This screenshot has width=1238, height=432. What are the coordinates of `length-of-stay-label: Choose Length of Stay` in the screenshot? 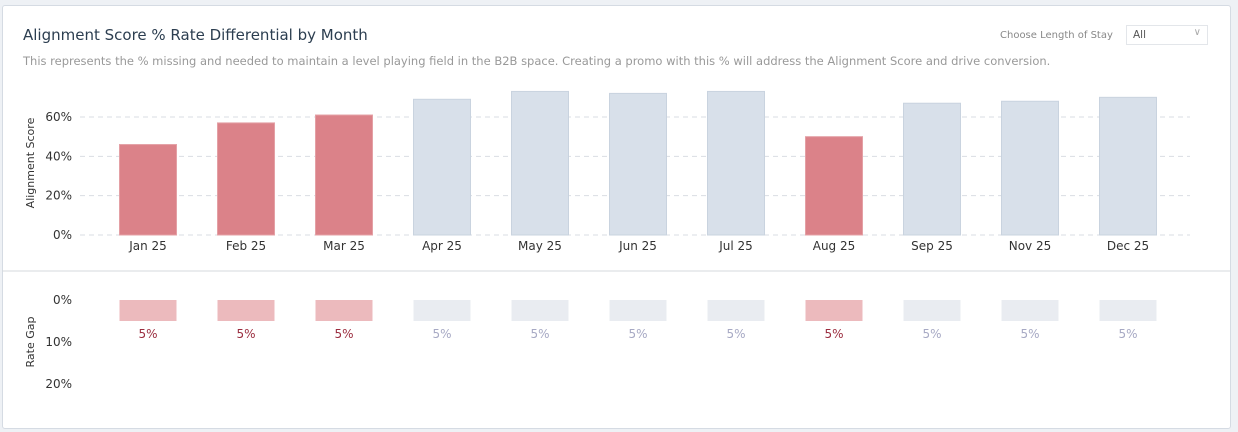 It's located at (1056, 35).